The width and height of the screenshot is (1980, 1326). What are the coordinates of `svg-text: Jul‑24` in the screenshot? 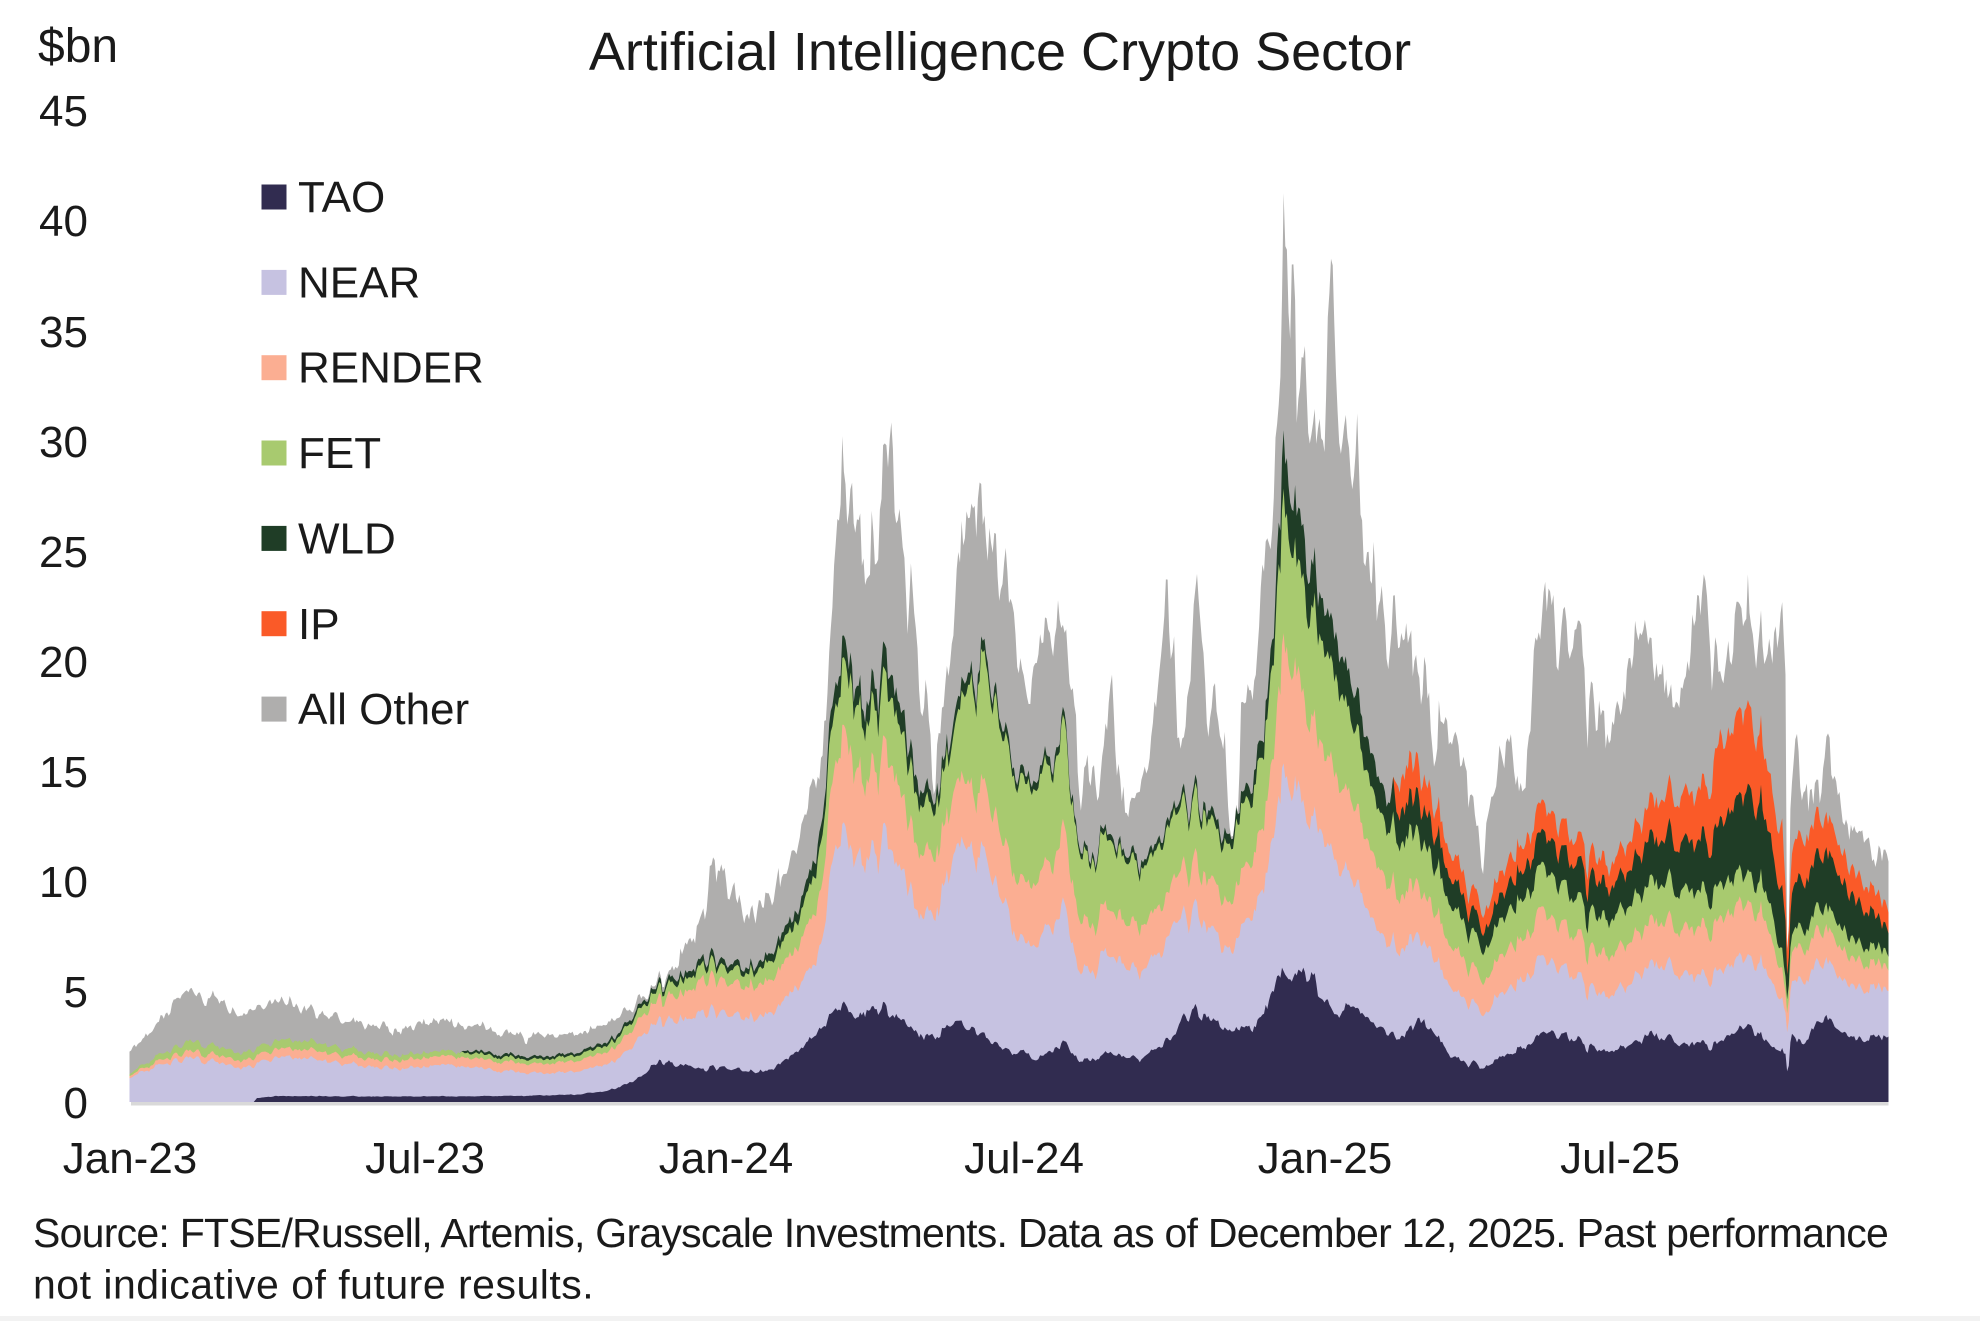 It's located at (1024, 1158).